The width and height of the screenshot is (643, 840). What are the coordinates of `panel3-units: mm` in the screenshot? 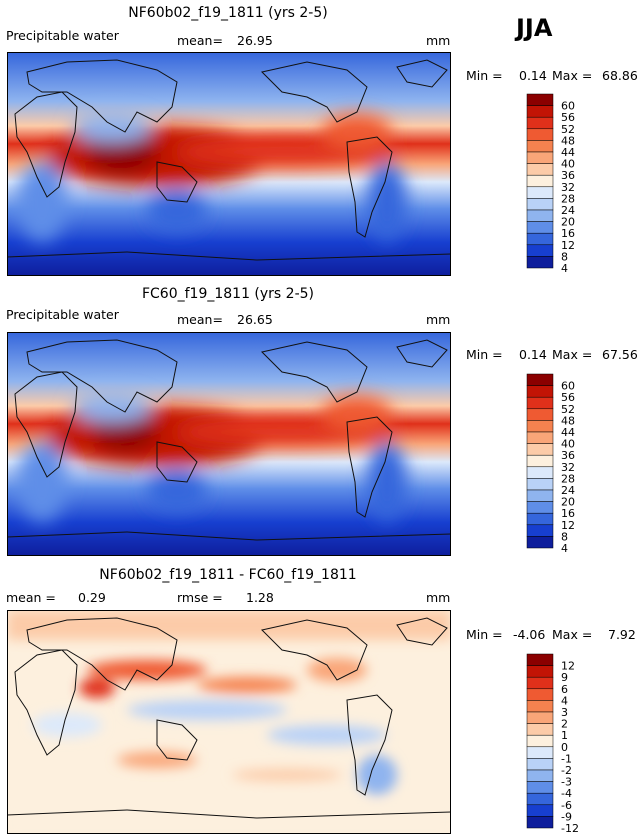 It's located at (438, 597).